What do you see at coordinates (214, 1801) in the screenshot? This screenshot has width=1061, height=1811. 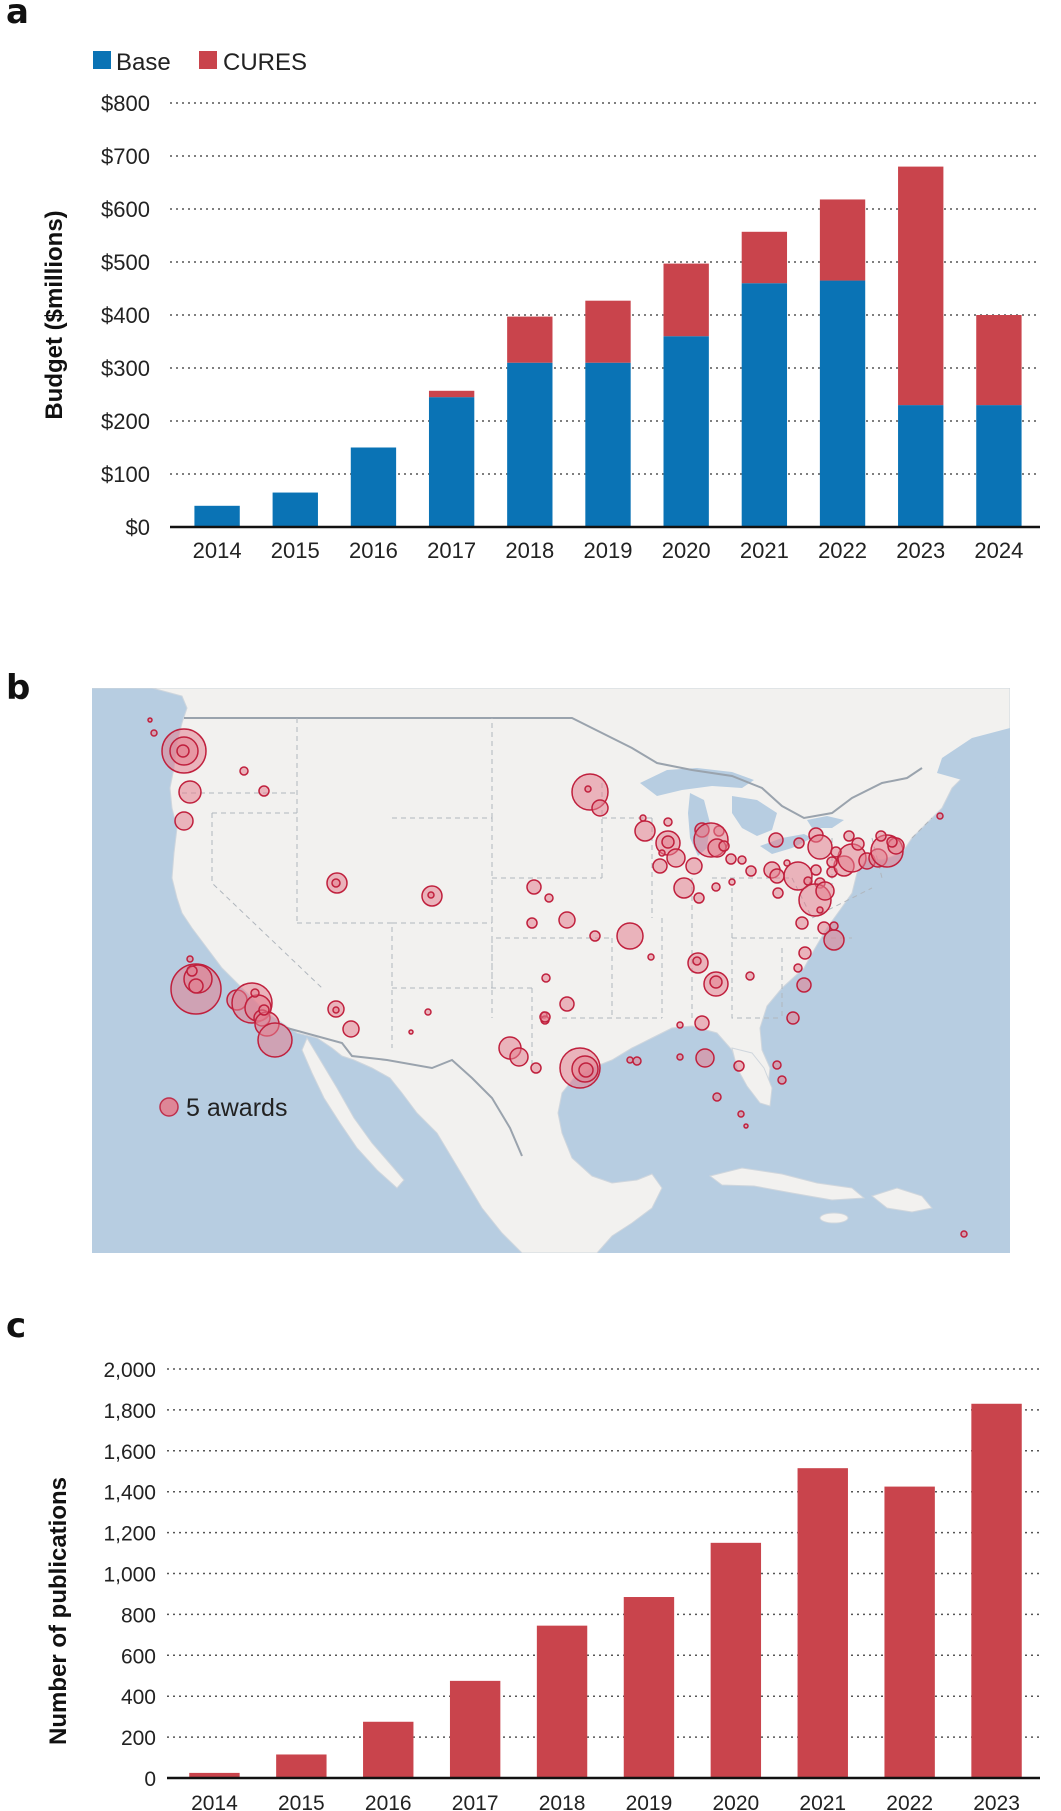 I see `x-tick-label: 2014` at bounding box center [214, 1801].